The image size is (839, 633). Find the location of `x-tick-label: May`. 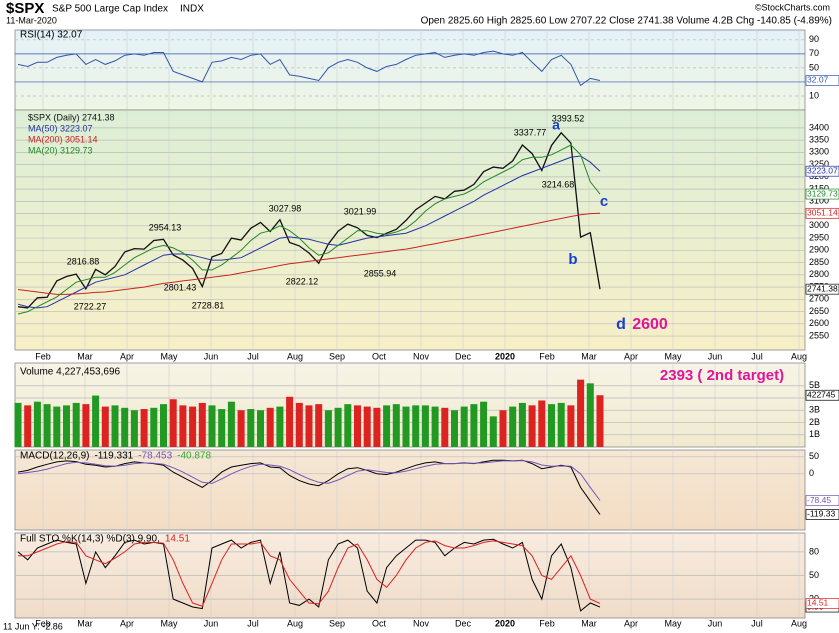

x-tick-label: May is located at coordinates (169, 623).